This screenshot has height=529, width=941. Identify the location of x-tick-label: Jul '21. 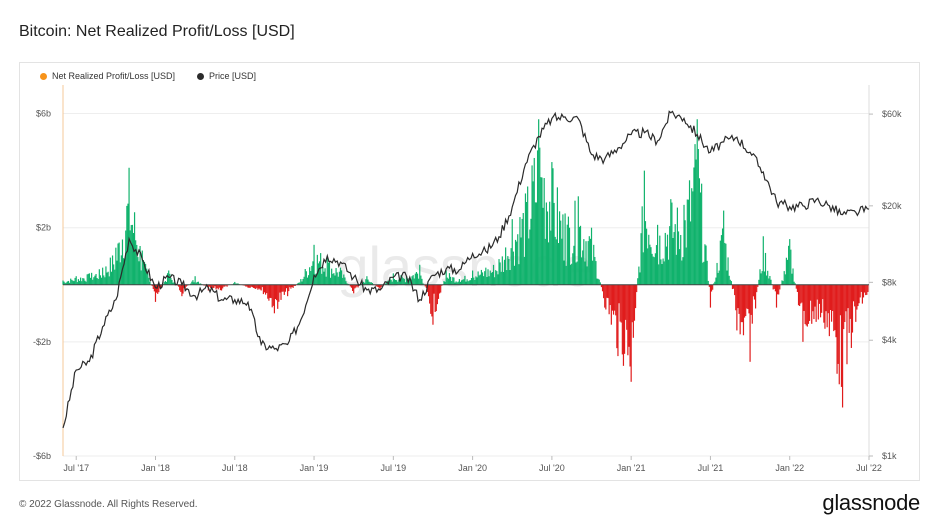
(711, 468).